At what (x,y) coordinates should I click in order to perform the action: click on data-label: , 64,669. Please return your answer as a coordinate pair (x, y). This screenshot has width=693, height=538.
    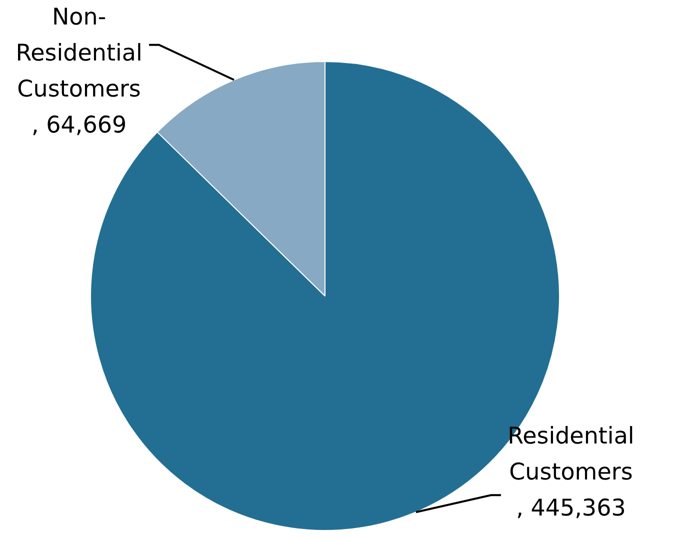
    Looking at the image, I should click on (79, 125).